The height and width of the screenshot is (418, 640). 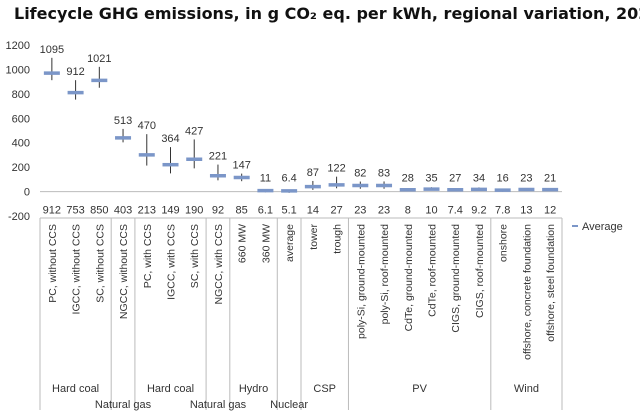 I want to click on category-label: offshore, concrete foundation, so click(x=527, y=292).